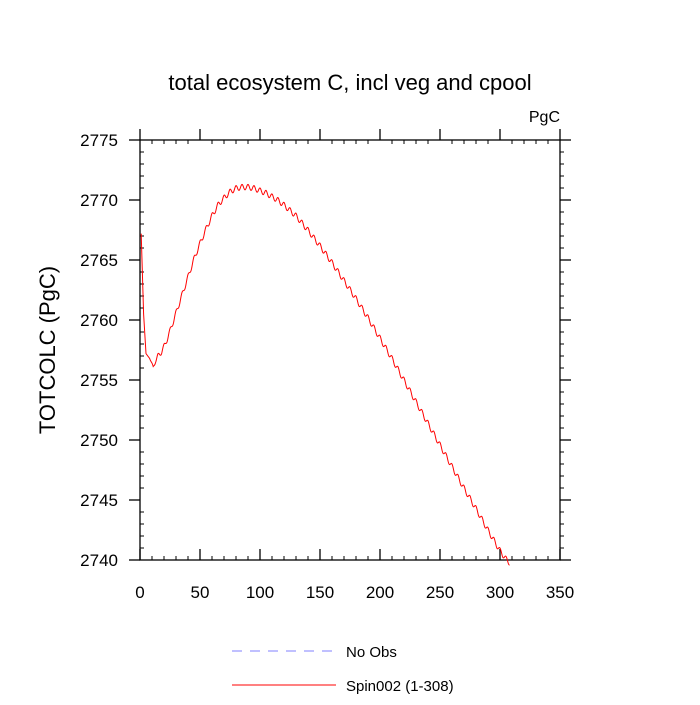 The height and width of the screenshot is (705, 700). What do you see at coordinates (99, 440) in the screenshot?
I see `y-tick-label: 2750` at bounding box center [99, 440].